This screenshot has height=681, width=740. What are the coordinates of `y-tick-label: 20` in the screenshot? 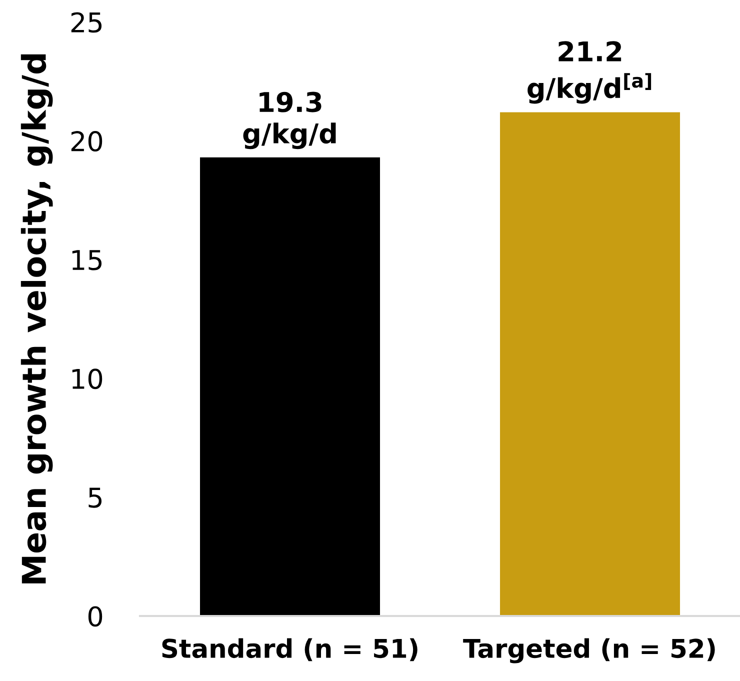 It's located at (86, 141).